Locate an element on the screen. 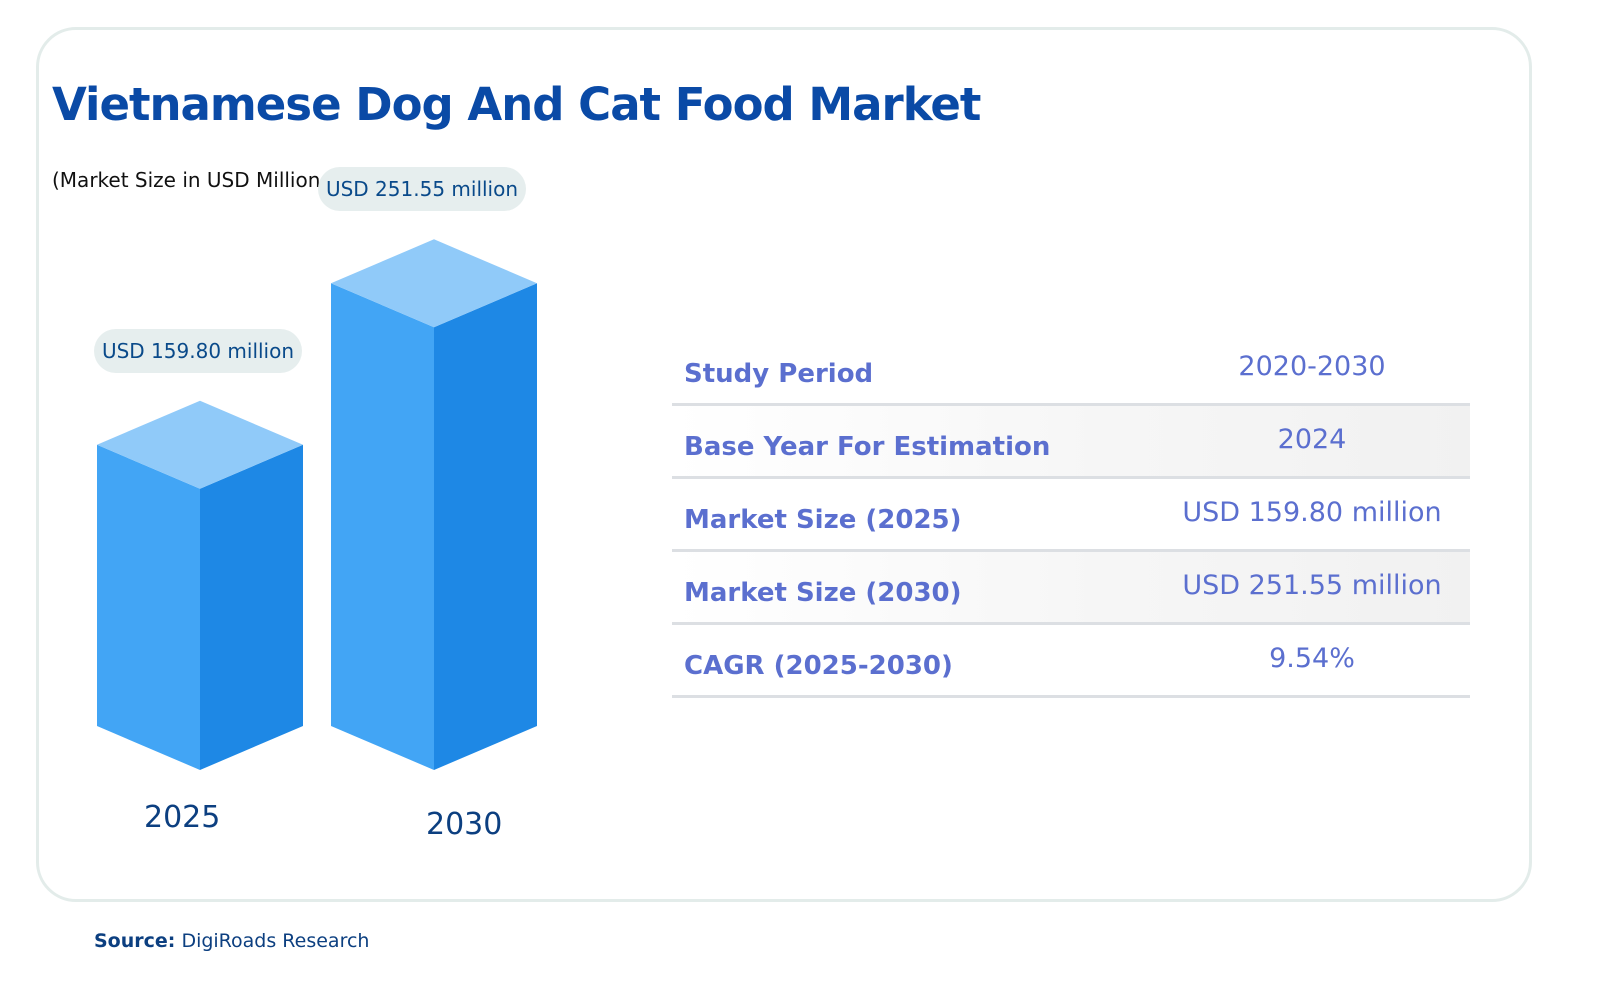  source-note: Source: DigiRoads Research is located at coordinates (231, 941).